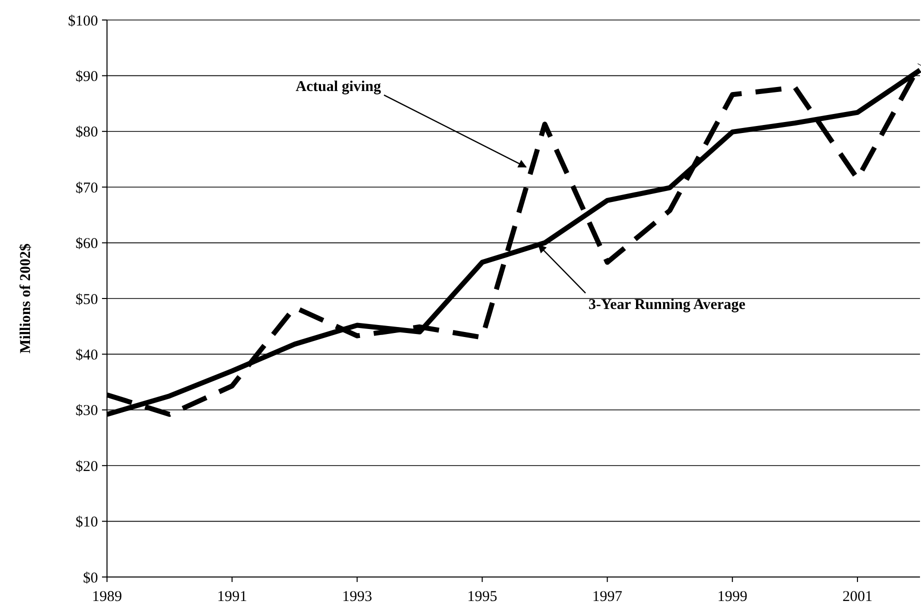 The width and height of the screenshot is (921, 616). I want to click on x-tick-label: 1989, so click(107, 597).